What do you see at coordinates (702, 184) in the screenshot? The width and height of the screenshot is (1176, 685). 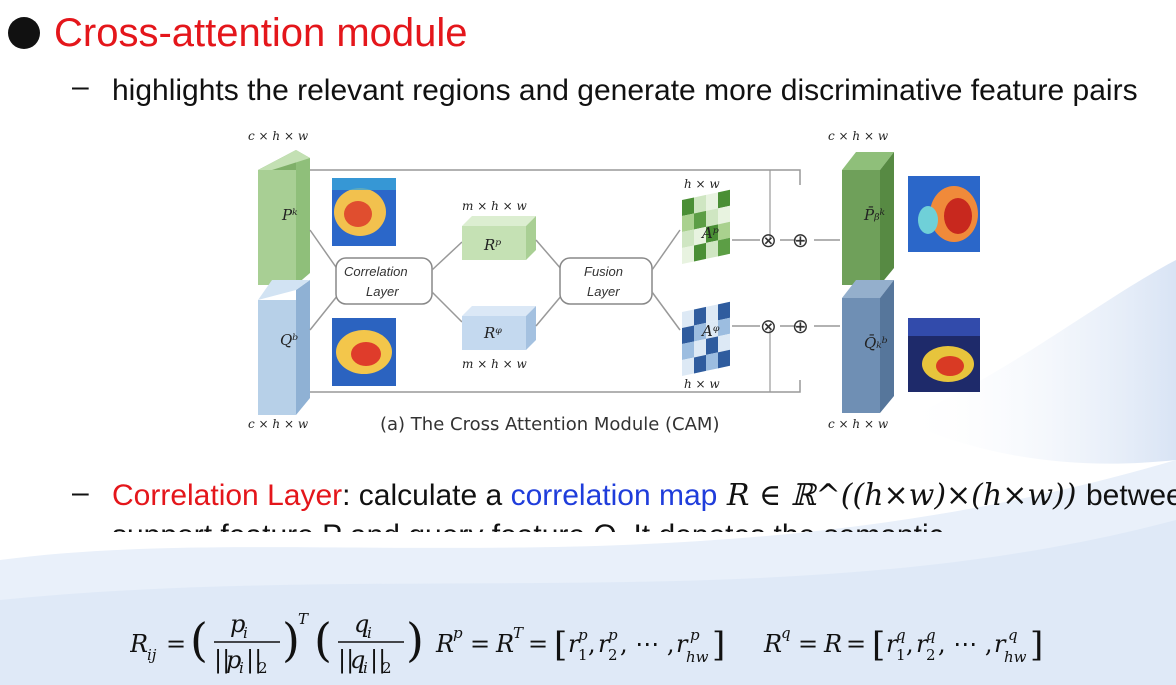 I see `ap-dim: h × w` at bounding box center [702, 184].